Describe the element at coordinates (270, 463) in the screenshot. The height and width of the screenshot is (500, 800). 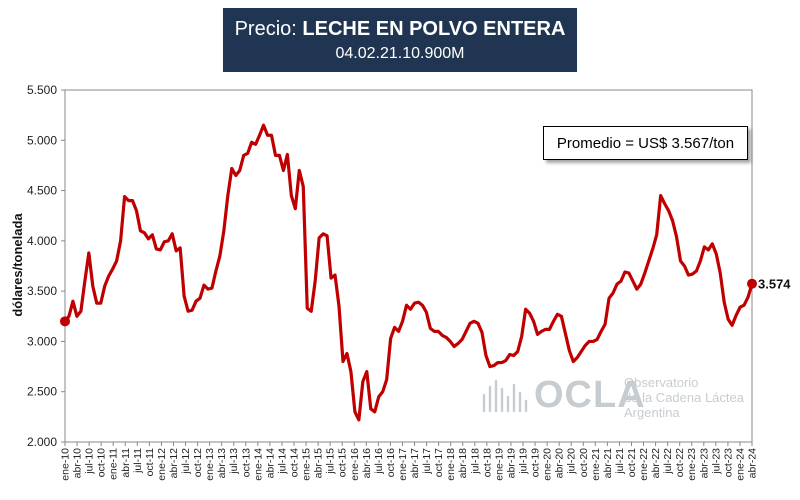
I see `x-tick-label: abr-14` at that location.